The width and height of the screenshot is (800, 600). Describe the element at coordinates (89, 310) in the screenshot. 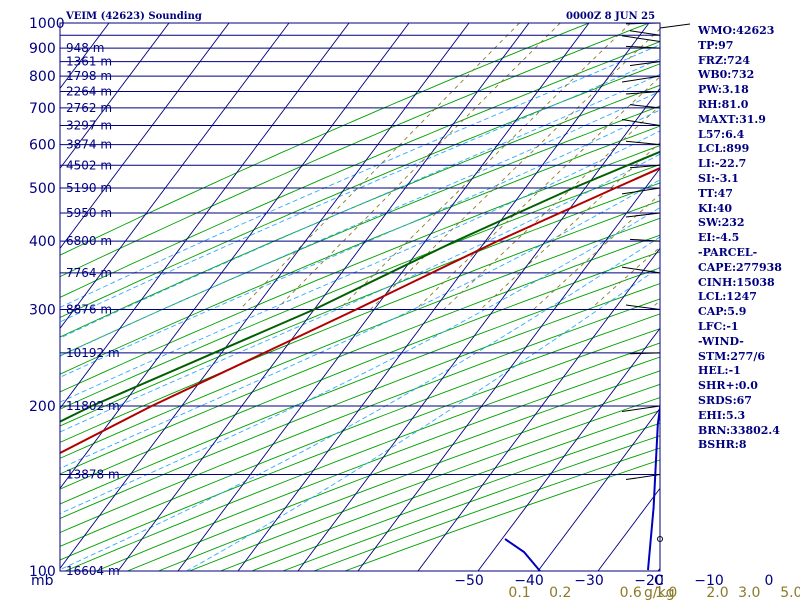

I see `height-label: 8876 m` at that location.